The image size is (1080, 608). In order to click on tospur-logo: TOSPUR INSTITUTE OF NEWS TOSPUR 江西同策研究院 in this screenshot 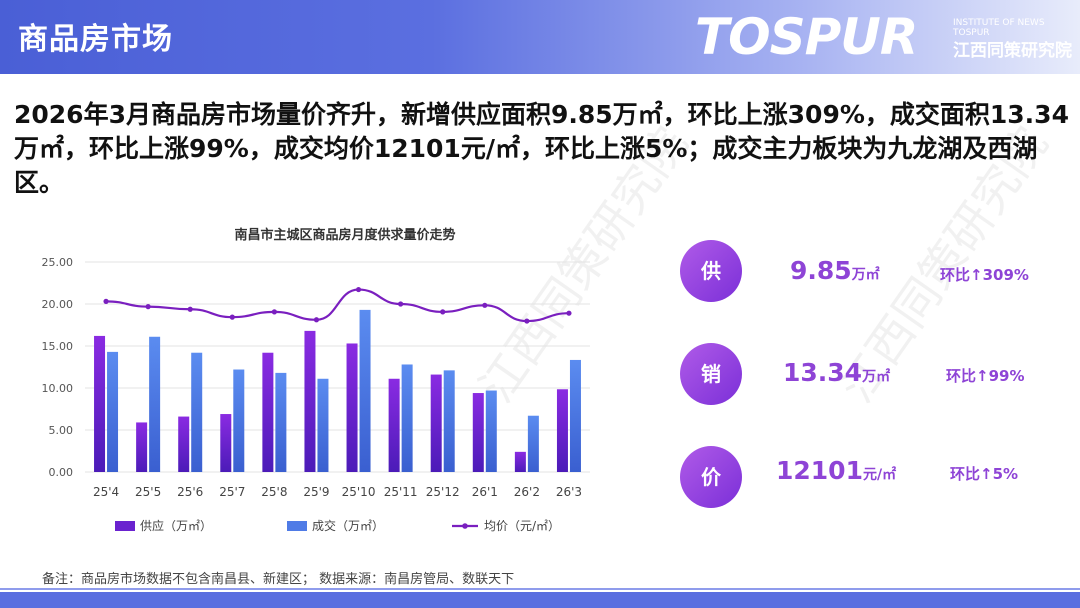, I will do `click(885, 38)`.